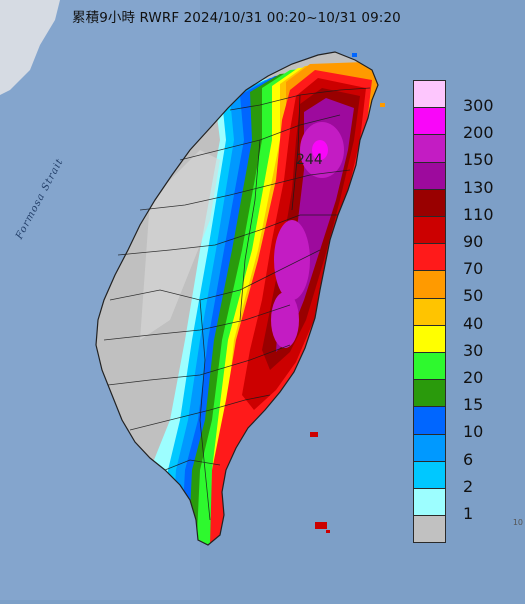  What do you see at coordinates (478, 133) in the screenshot?
I see `legend-label: 200` at bounding box center [478, 133].